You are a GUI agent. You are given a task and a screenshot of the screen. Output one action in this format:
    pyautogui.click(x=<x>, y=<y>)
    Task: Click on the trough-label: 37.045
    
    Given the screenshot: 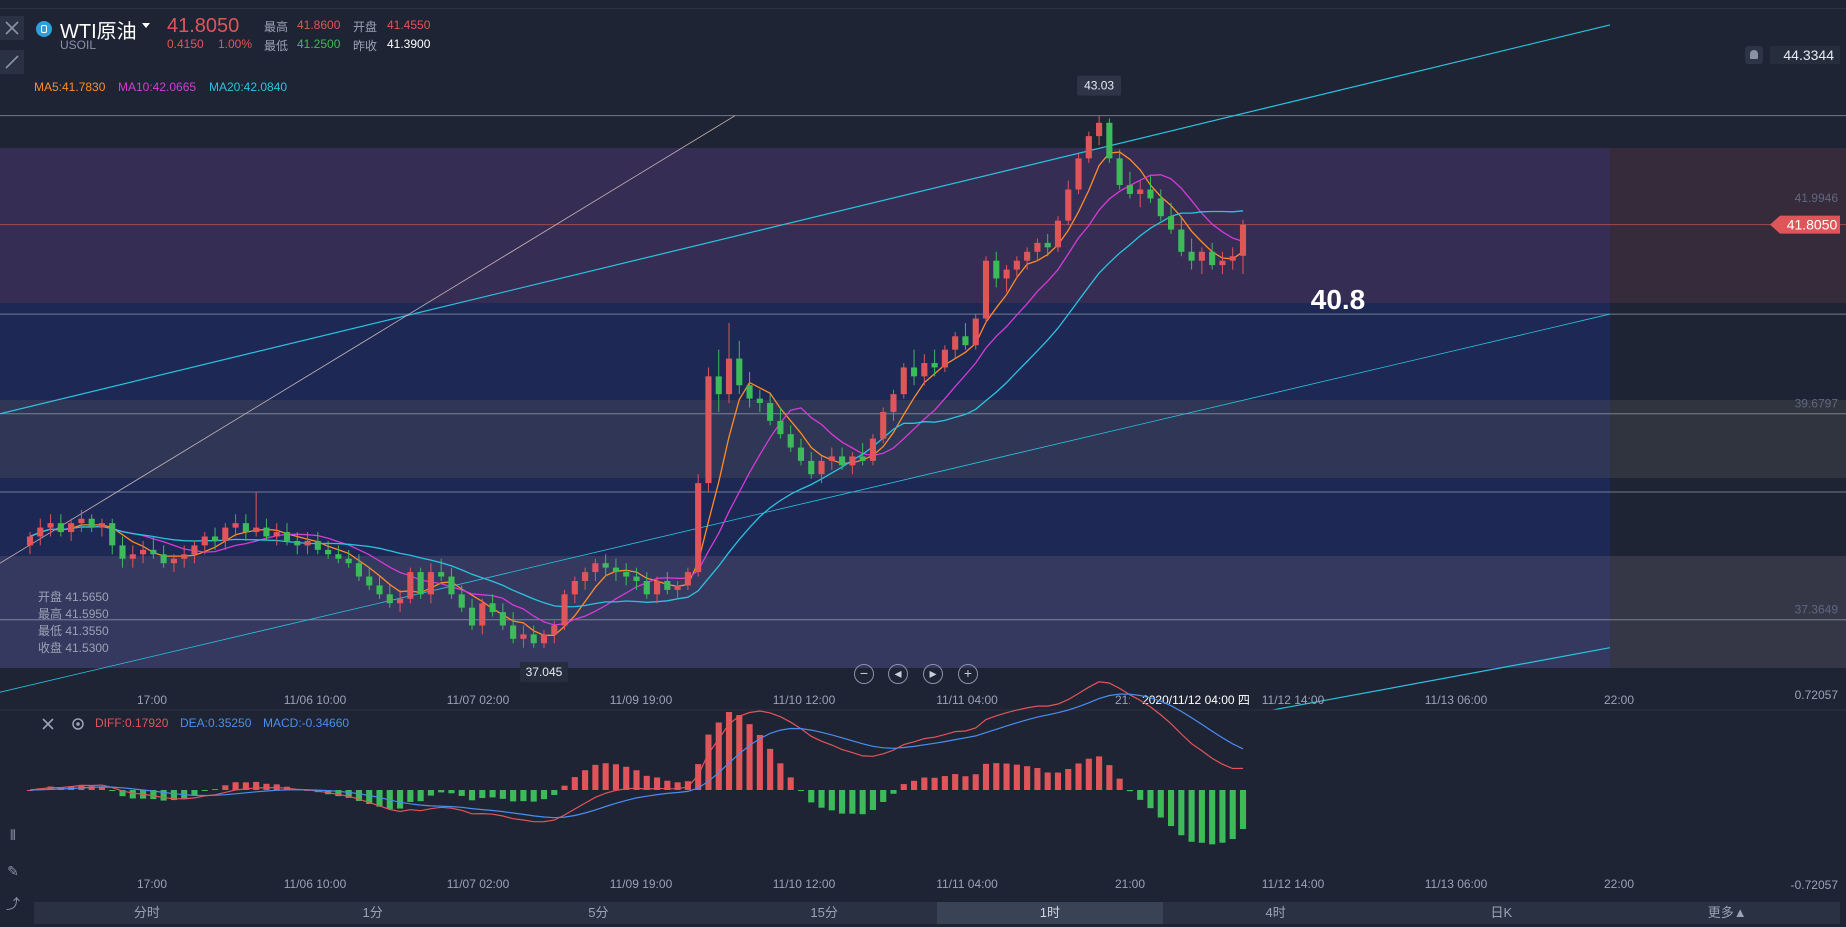 What is the action you would take?
    pyautogui.click(x=544, y=672)
    